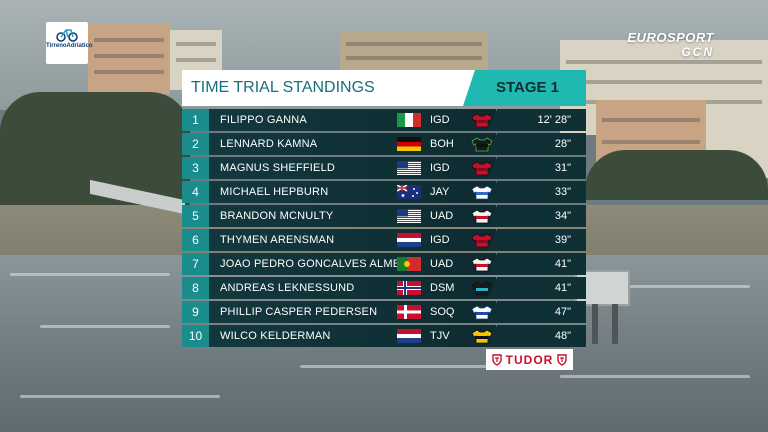 The width and height of the screenshot is (768, 432). I want to click on rider-time: 47", so click(562, 312).